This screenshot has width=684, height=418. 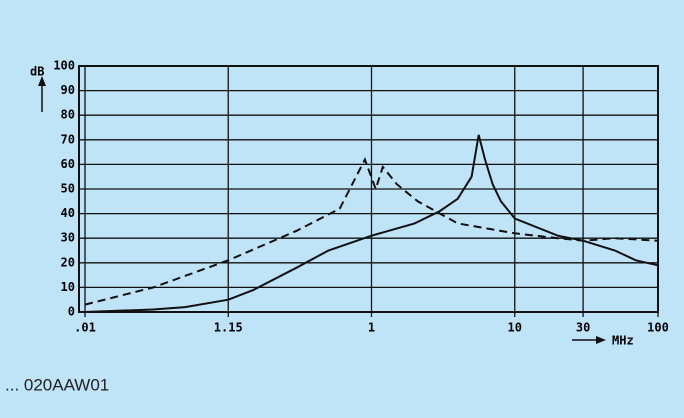 What do you see at coordinates (583, 328) in the screenshot?
I see `x-tick-label: 30` at bounding box center [583, 328].